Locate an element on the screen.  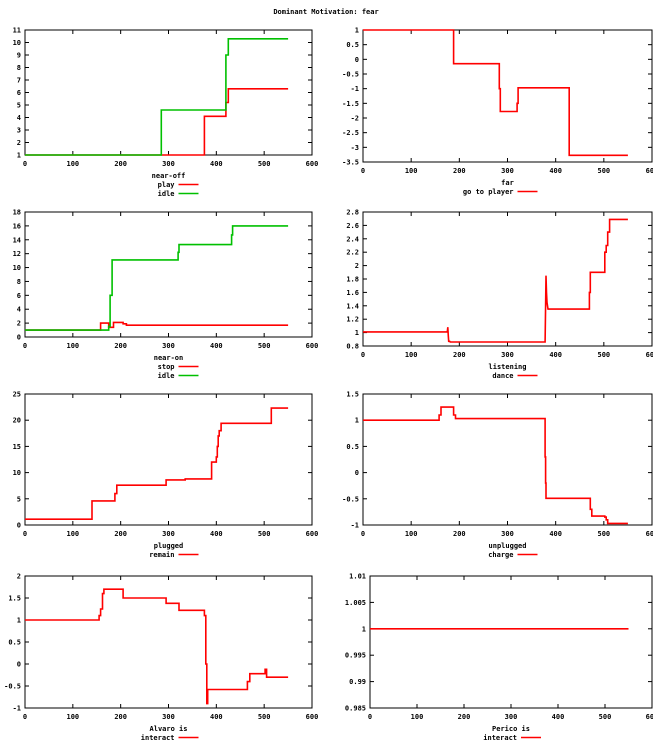
y-tick-label: 7 is located at coordinates (19, 81).